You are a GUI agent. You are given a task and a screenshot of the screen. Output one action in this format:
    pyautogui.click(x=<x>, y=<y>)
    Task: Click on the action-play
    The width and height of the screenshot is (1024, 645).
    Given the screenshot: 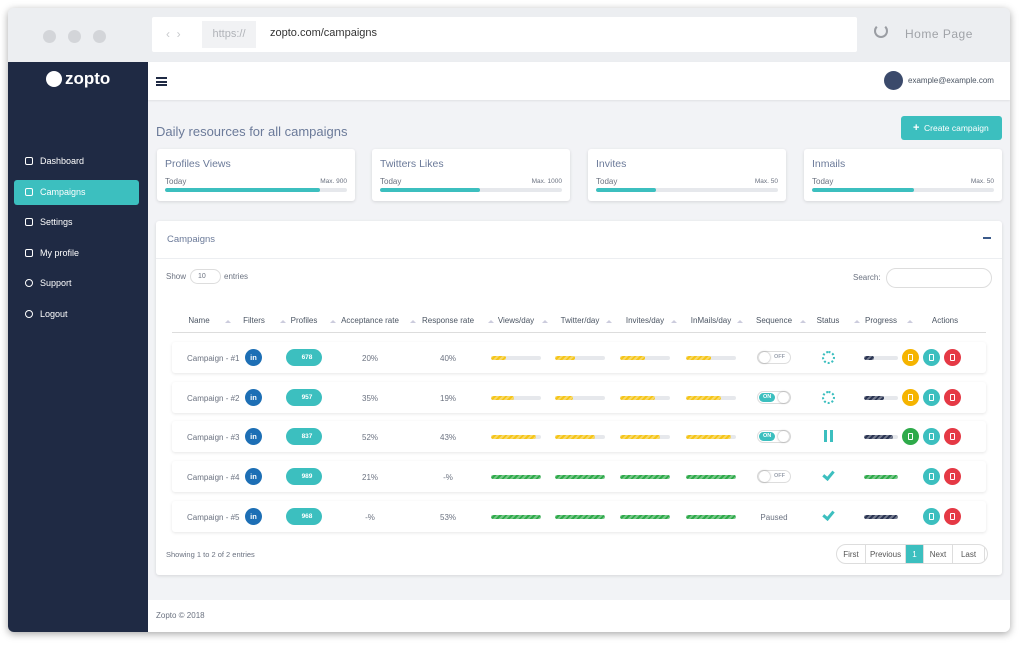 What is the action you would take?
    pyautogui.click(x=910, y=437)
    